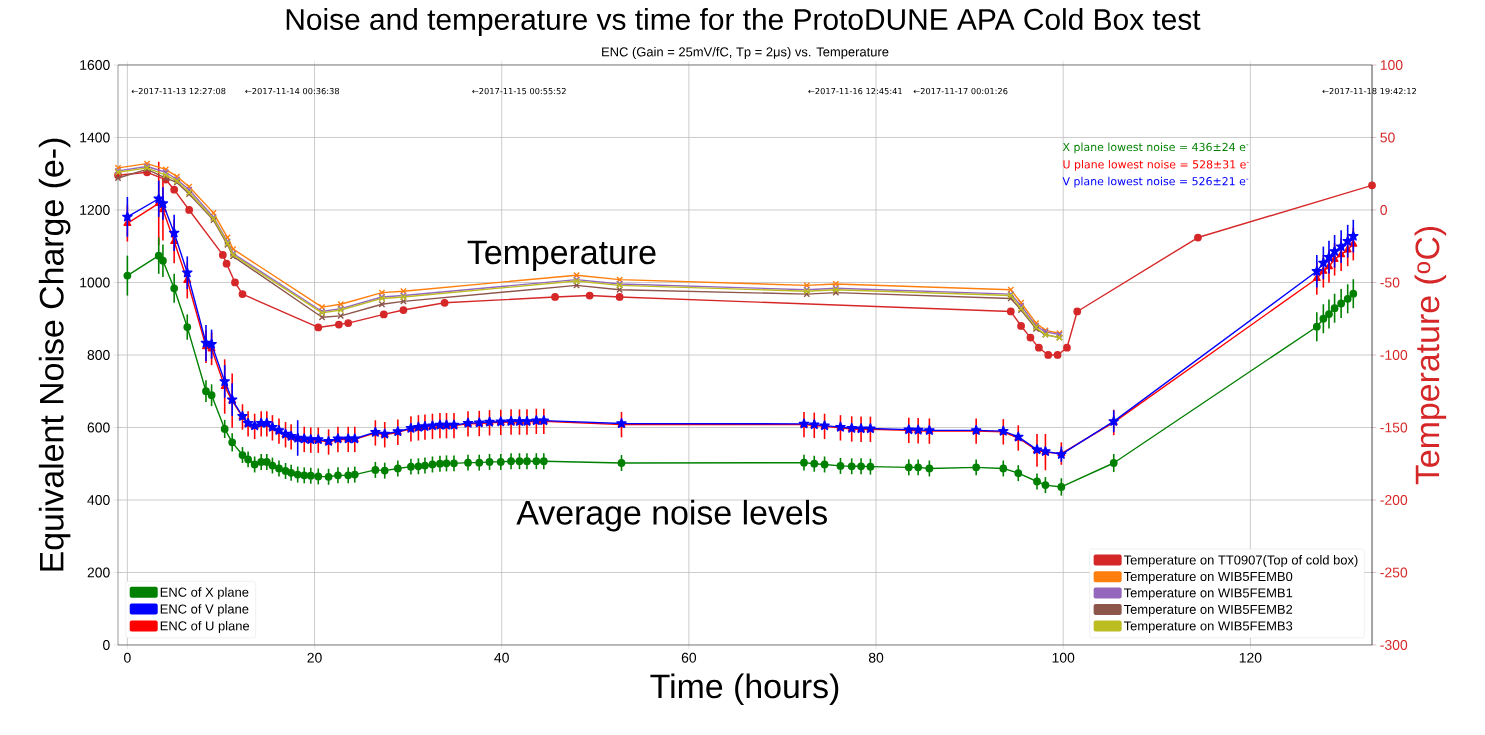 Image resolution: width=1485 pixels, height=735 pixels. What do you see at coordinates (855, 91) in the screenshot?
I see `annotation: ←2017-11-16 12:45:41` at bounding box center [855, 91].